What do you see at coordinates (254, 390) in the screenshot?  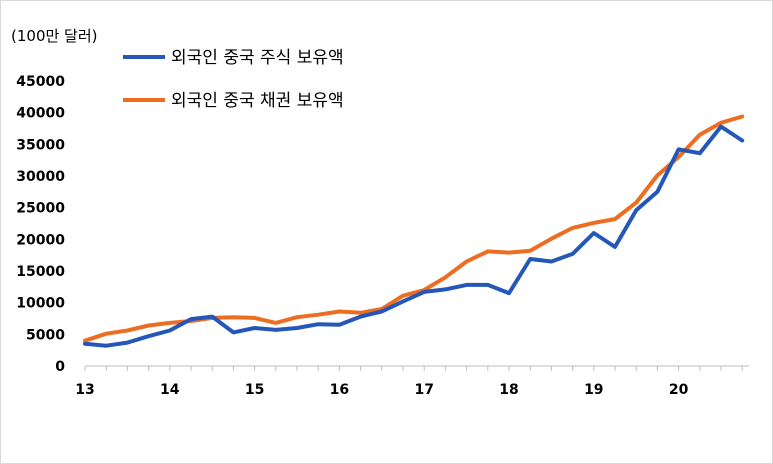 I see `x-tick-label: 15` at bounding box center [254, 390].